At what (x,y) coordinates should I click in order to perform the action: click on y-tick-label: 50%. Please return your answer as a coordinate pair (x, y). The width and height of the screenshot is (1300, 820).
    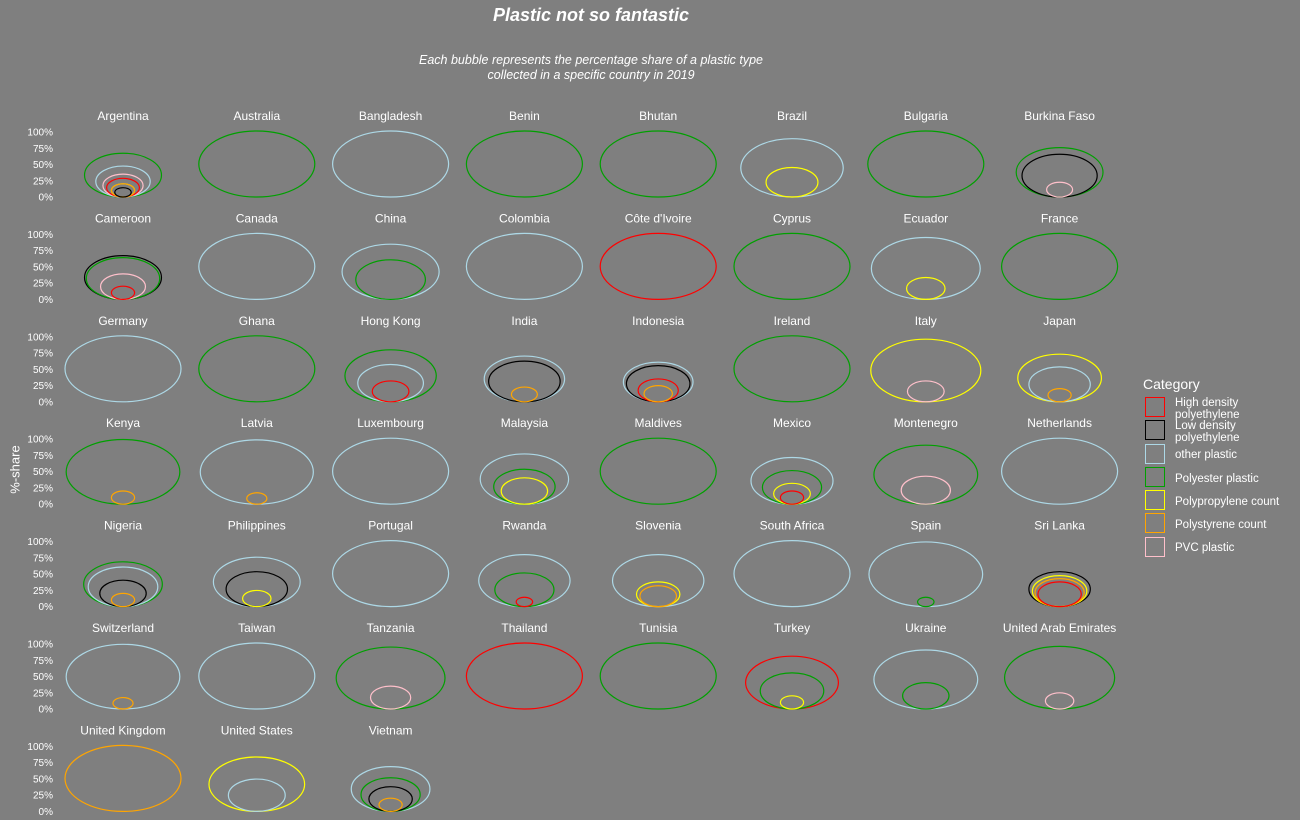
    Looking at the image, I should click on (43, 370).